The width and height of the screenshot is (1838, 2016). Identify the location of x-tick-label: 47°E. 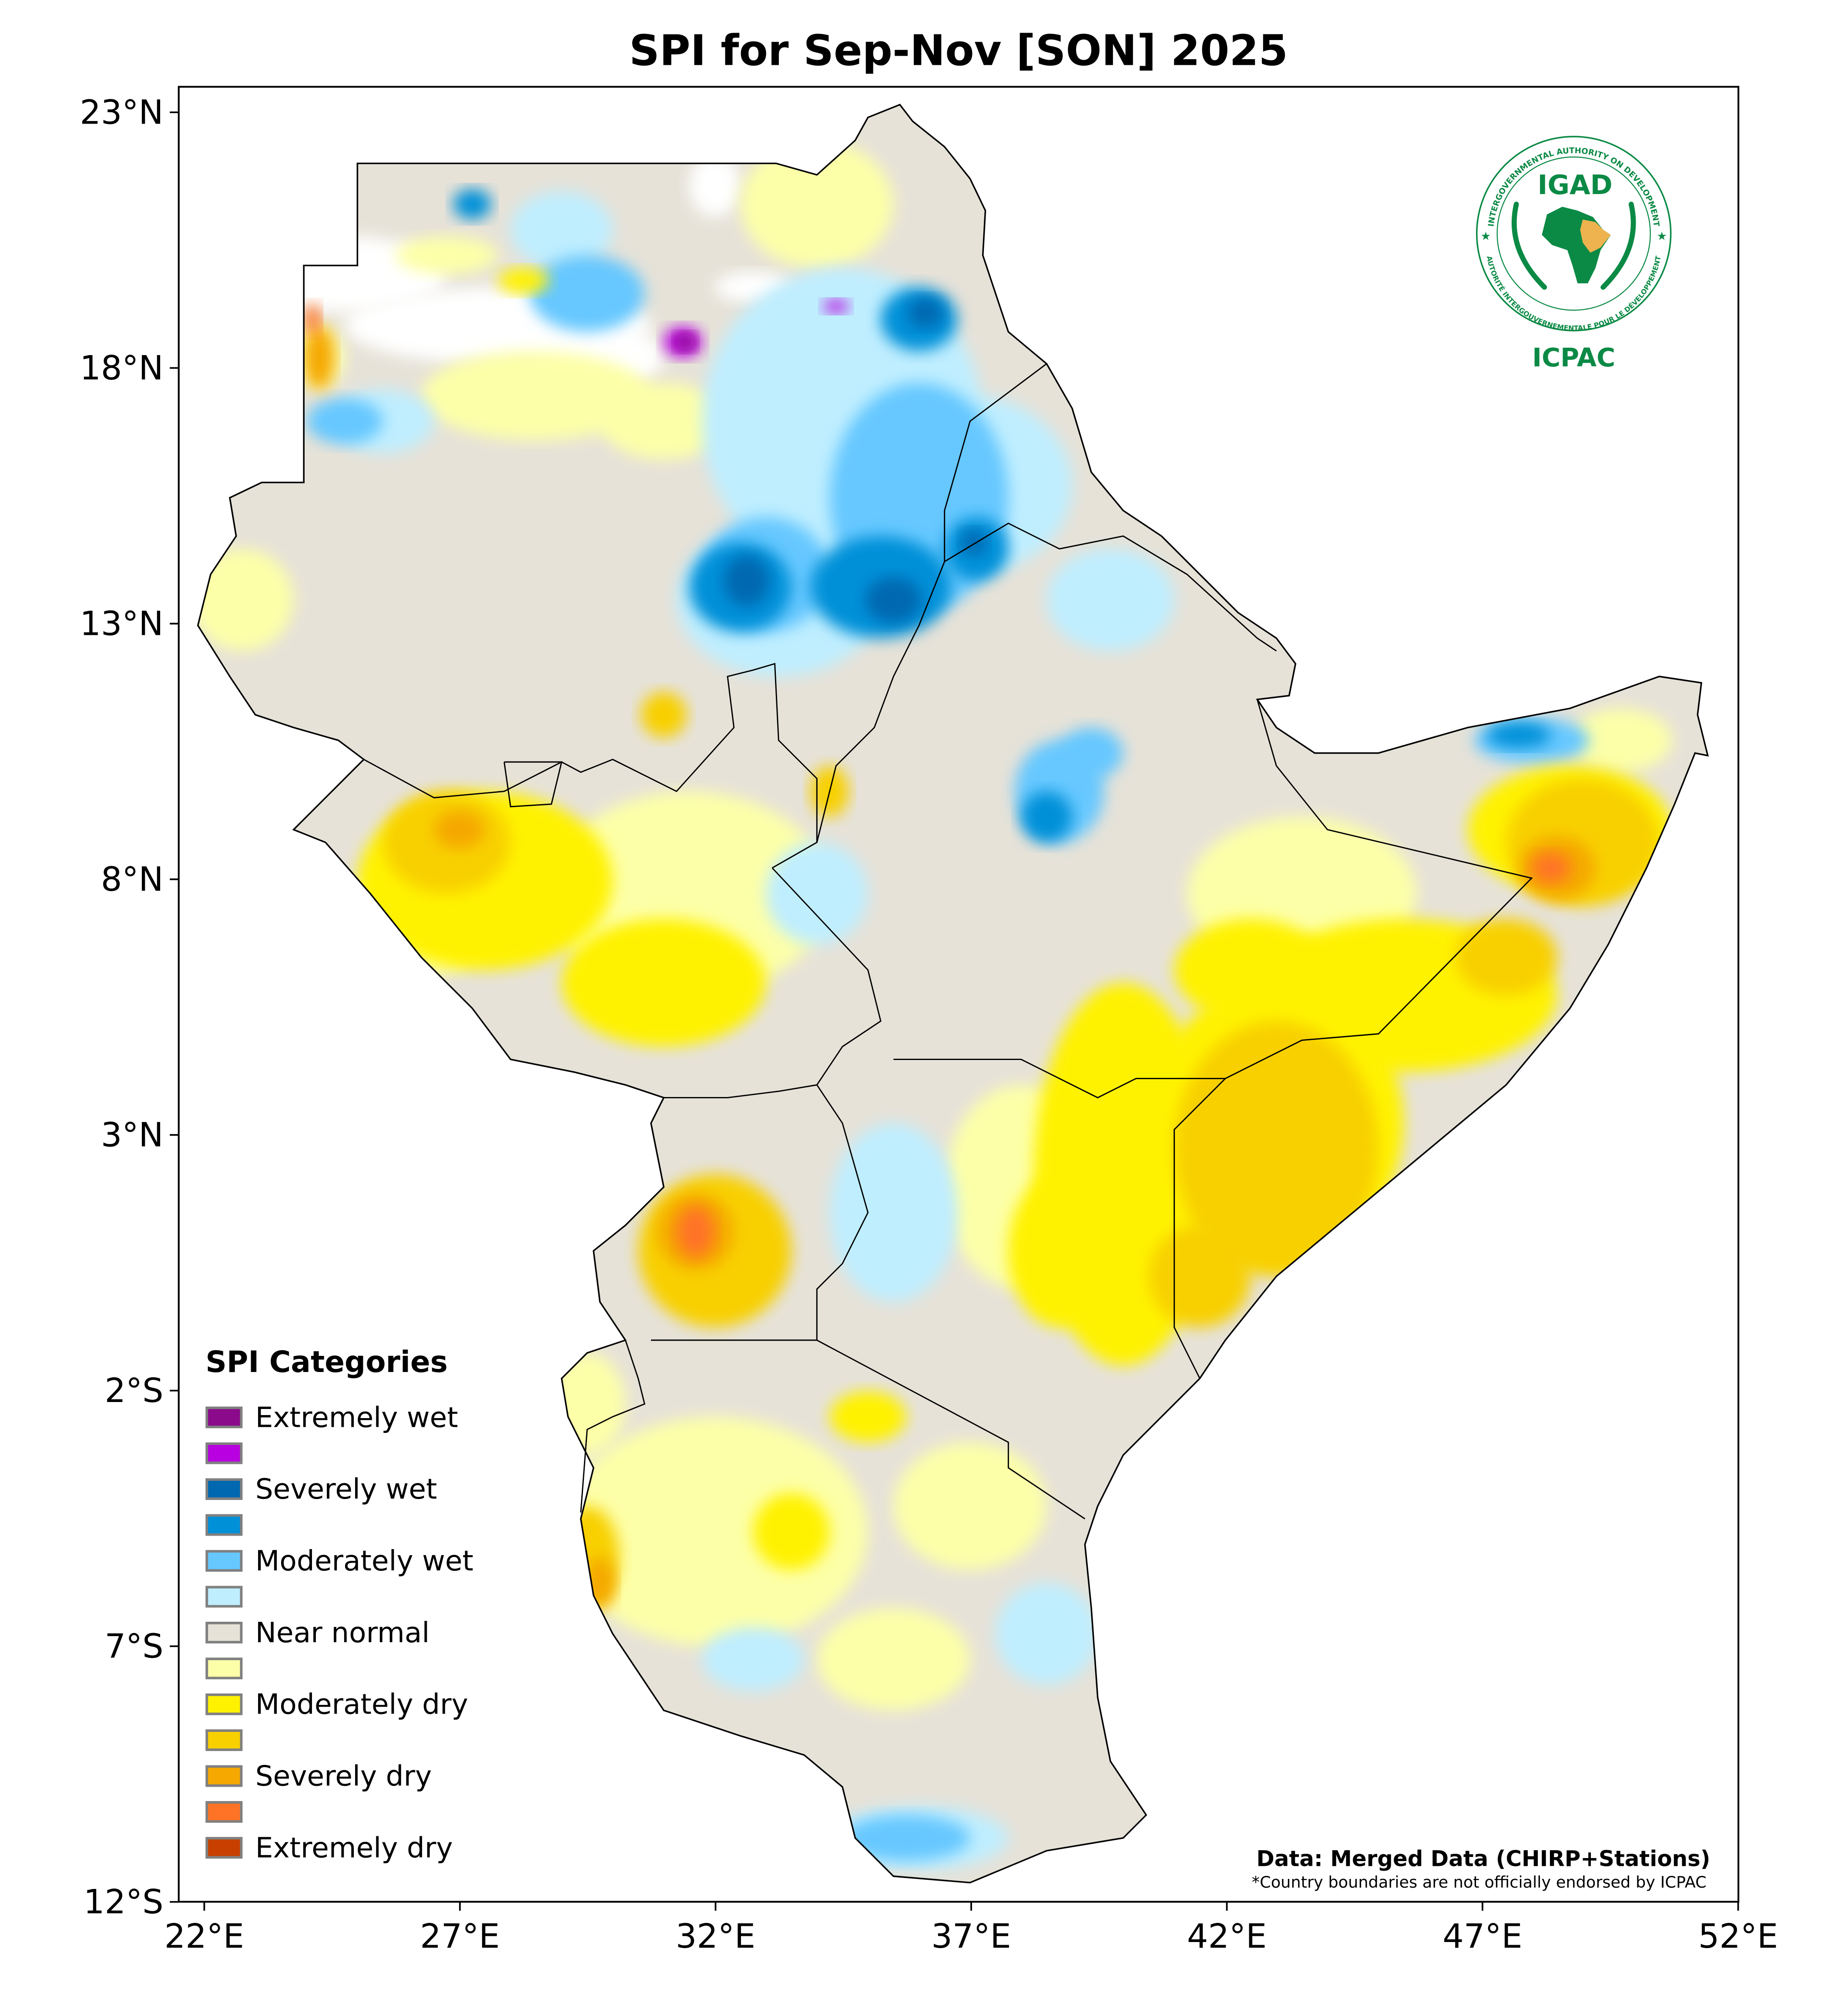
(1482, 1936).